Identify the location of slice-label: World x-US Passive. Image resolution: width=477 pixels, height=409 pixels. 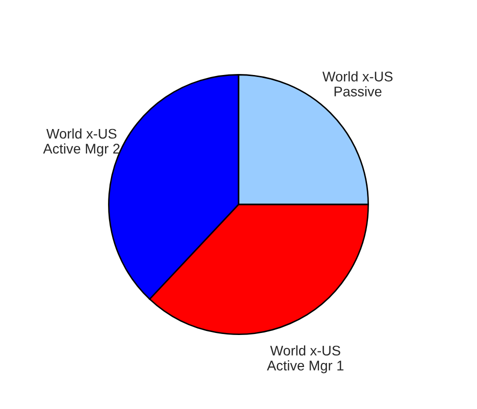
(357, 83).